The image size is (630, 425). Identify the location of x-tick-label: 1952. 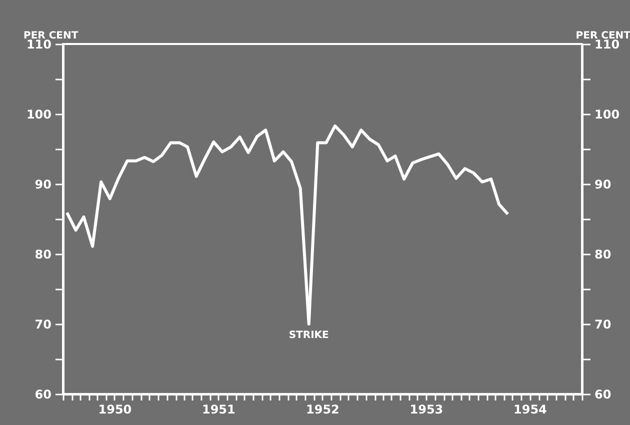
(323, 409).